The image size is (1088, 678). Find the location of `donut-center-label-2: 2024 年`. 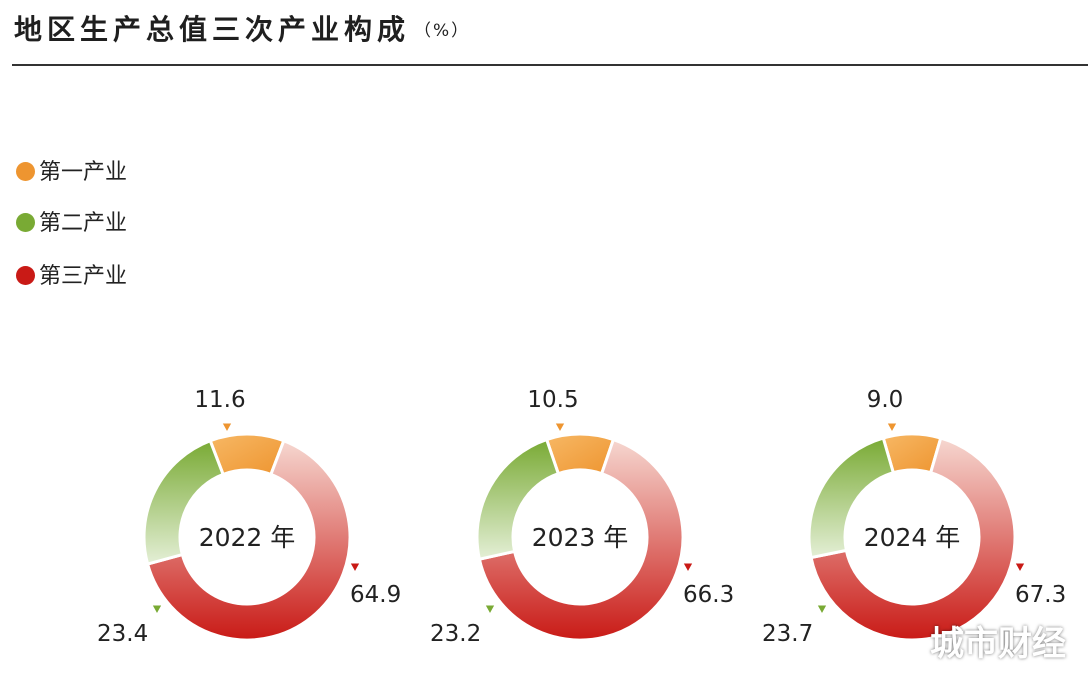

donut-center-label-2: 2024 年 is located at coordinates (912, 537).